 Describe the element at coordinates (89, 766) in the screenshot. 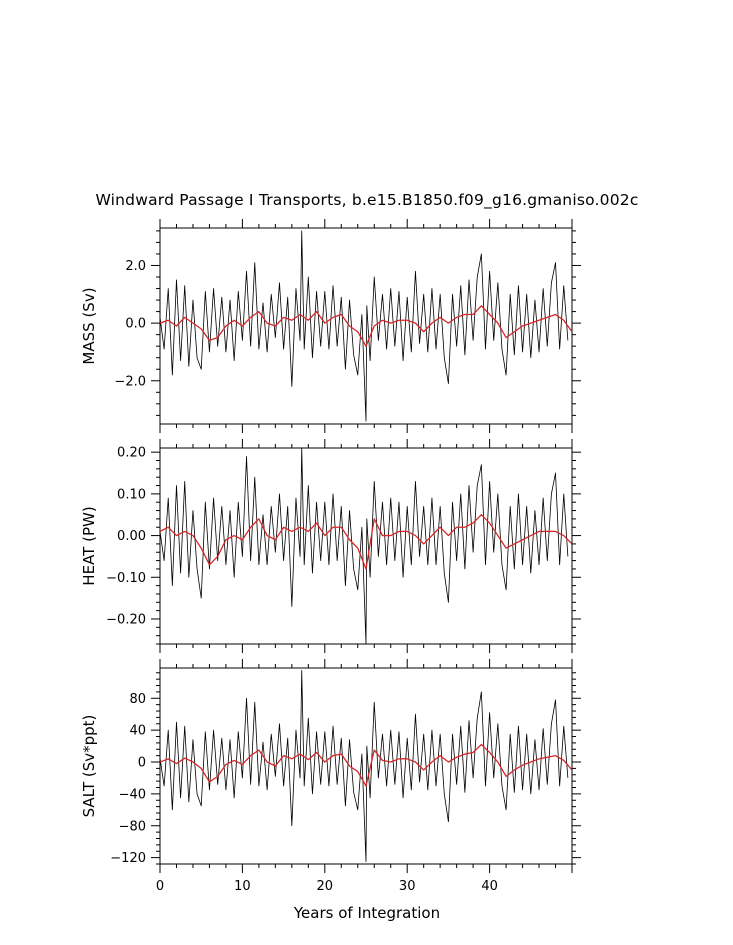

I see `salt-y-axis-label: SALT (Sv*ppt)` at that location.